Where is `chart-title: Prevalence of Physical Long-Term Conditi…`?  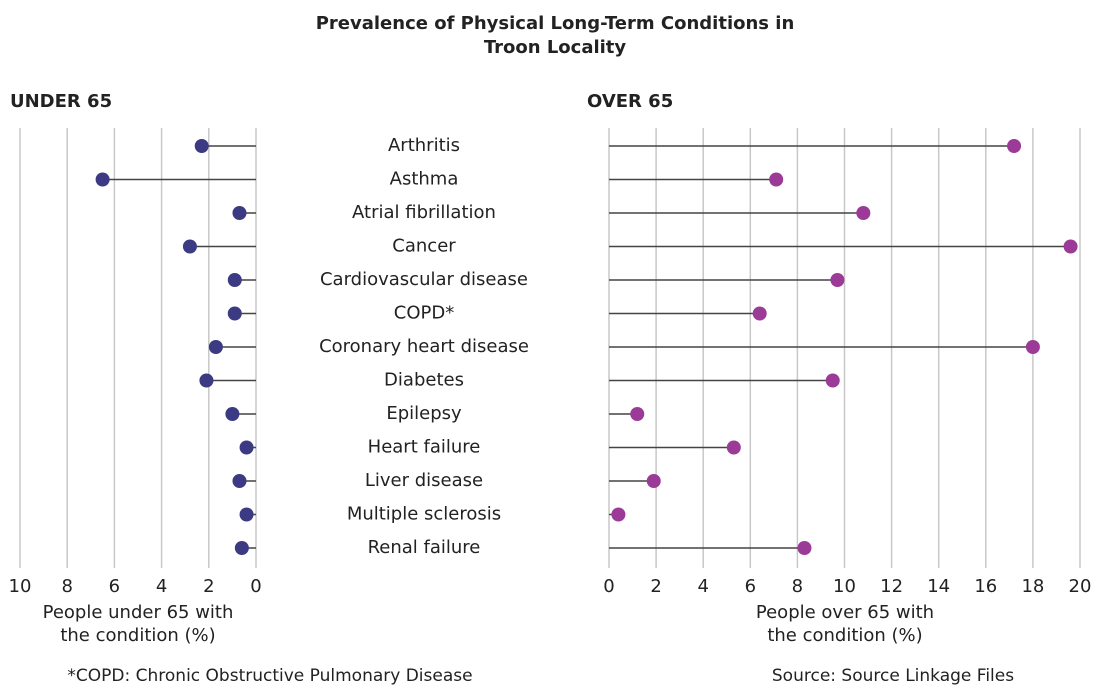 chart-title: Prevalence of Physical Long-Term Conditi… is located at coordinates (555, 23).